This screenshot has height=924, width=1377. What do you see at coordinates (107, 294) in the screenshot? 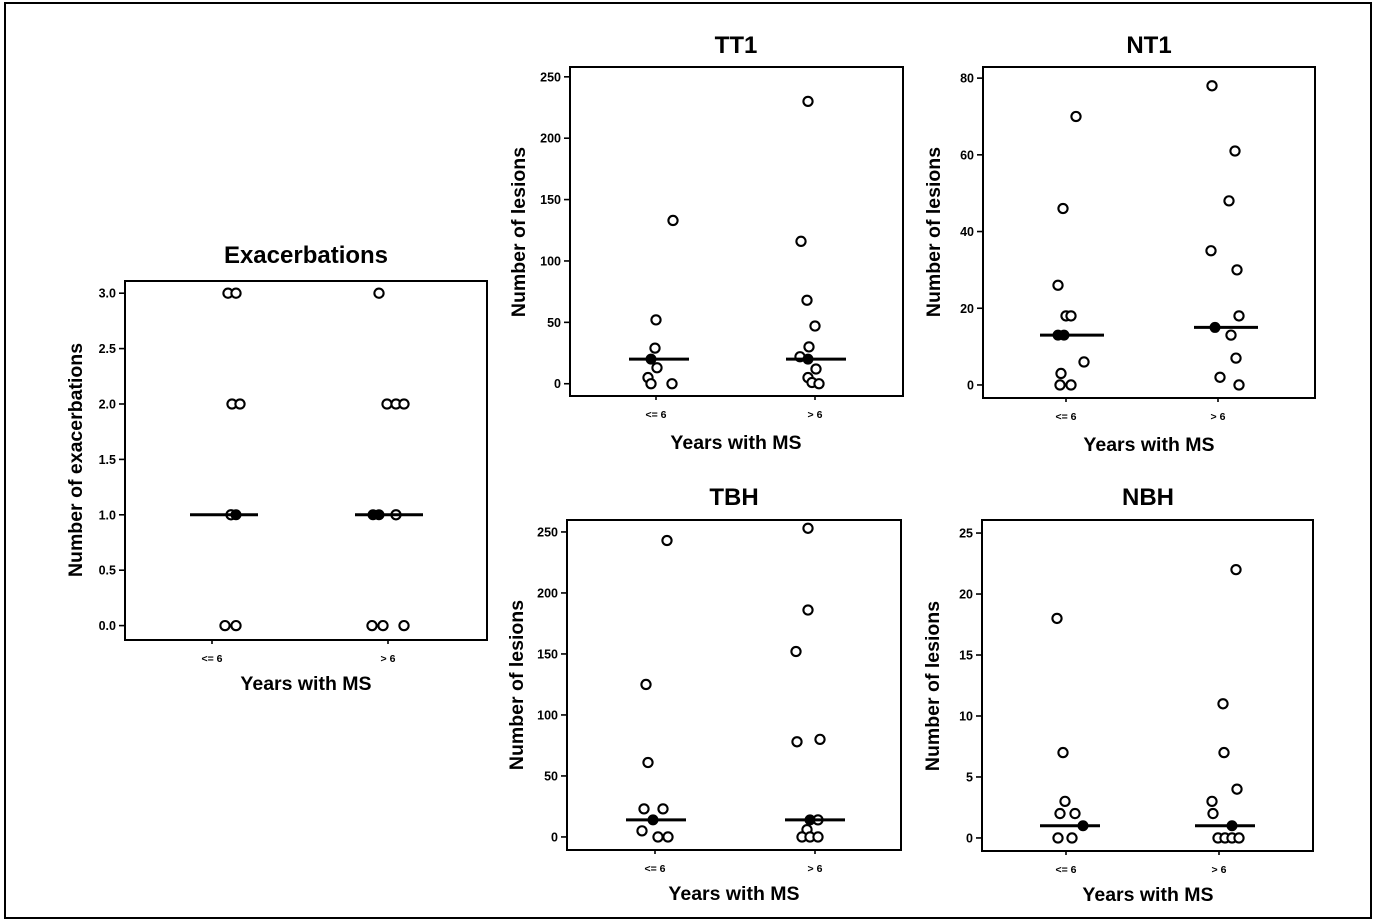
I see `y-tick-label: 3.0` at bounding box center [107, 294].